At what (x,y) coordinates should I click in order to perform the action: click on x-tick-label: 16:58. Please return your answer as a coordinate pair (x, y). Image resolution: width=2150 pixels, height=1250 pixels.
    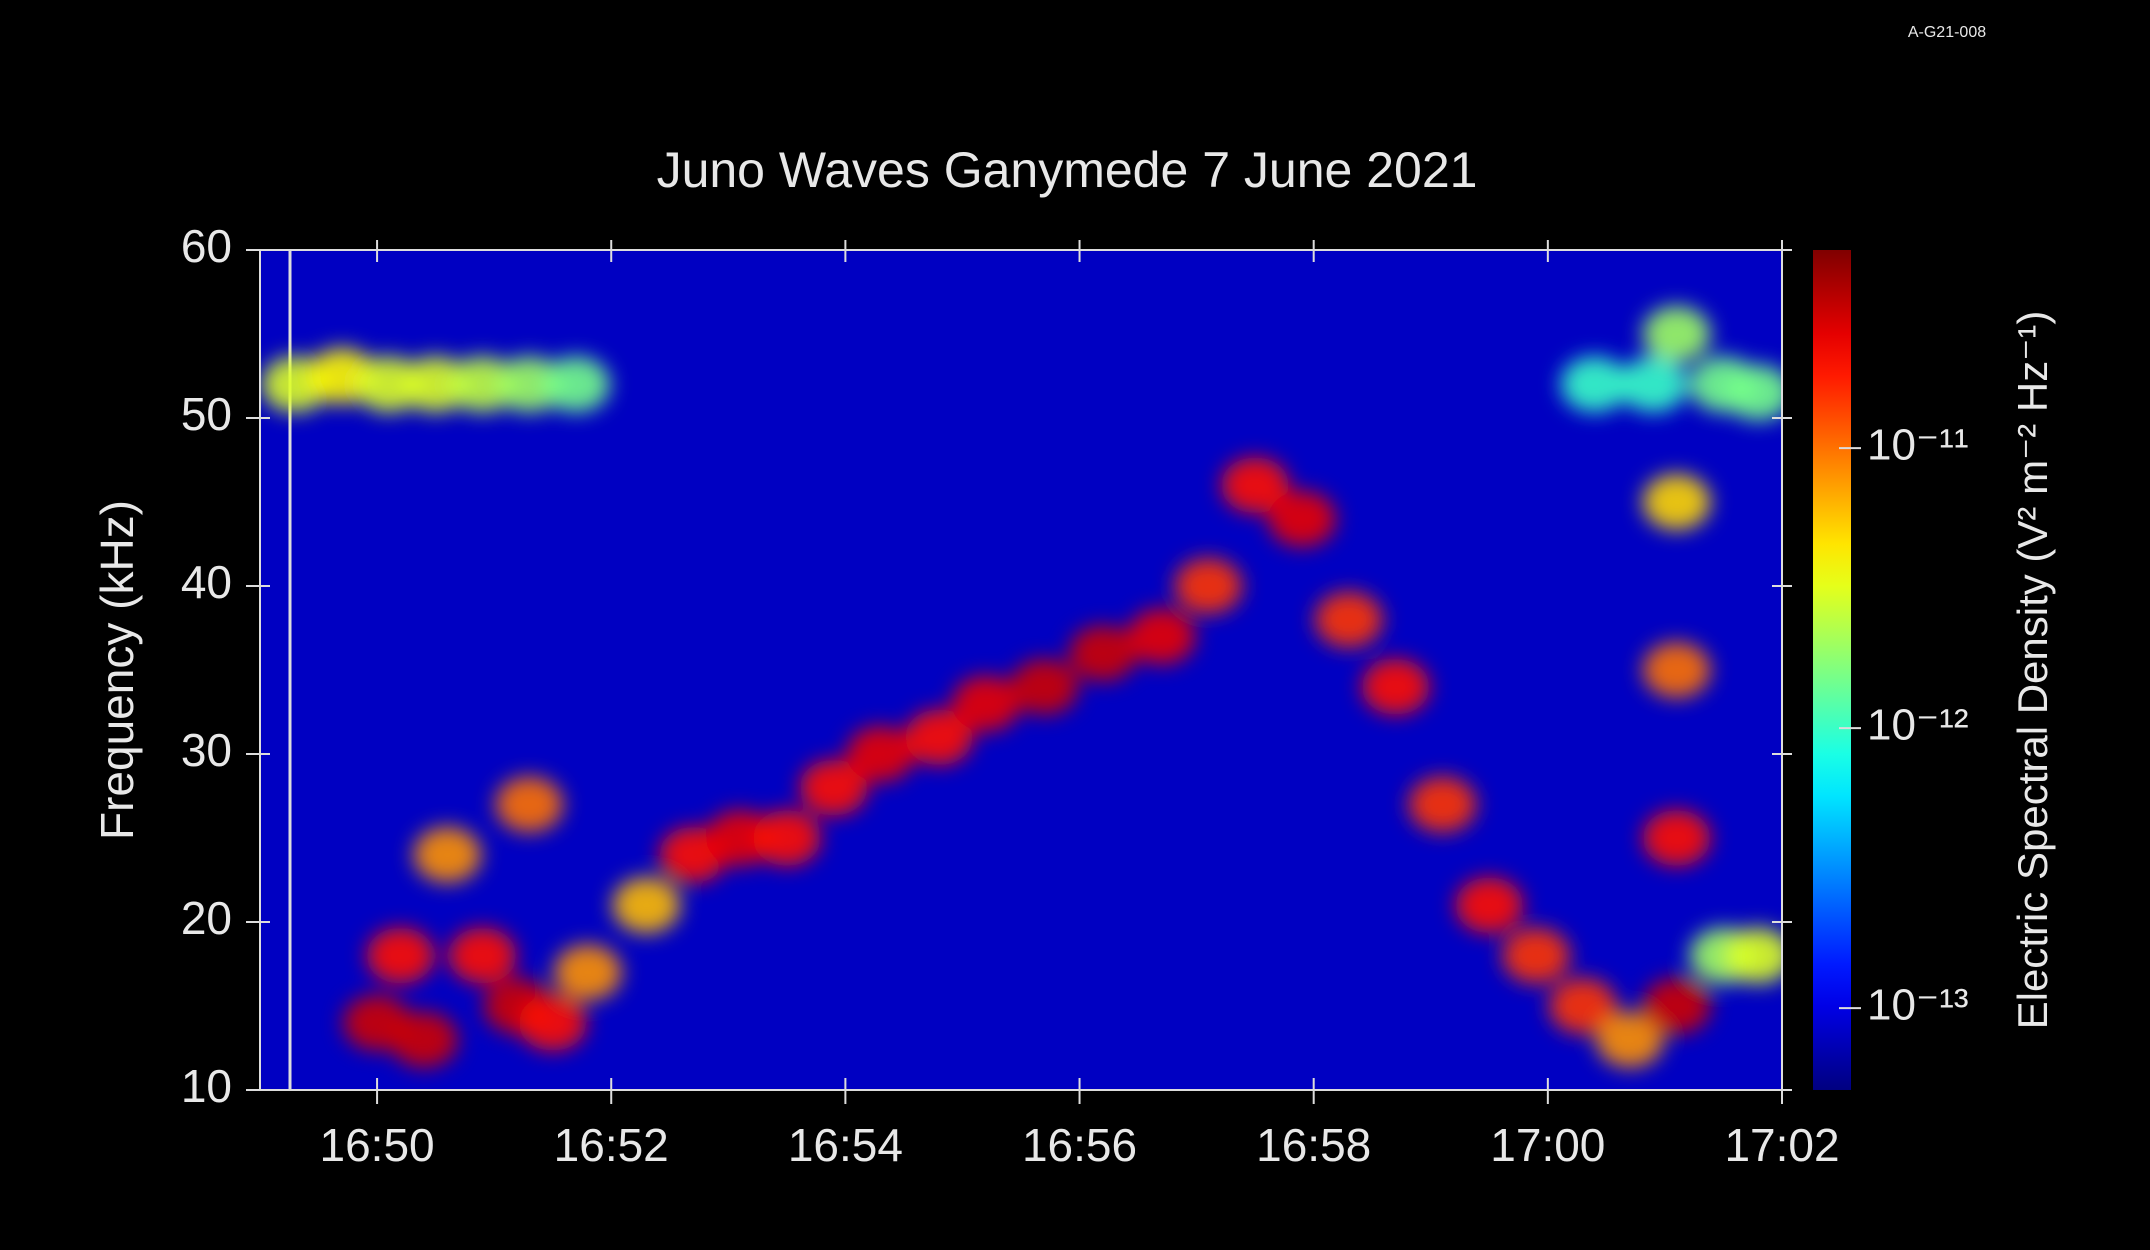
    Looking at the image, I should click on (1313, 1145).